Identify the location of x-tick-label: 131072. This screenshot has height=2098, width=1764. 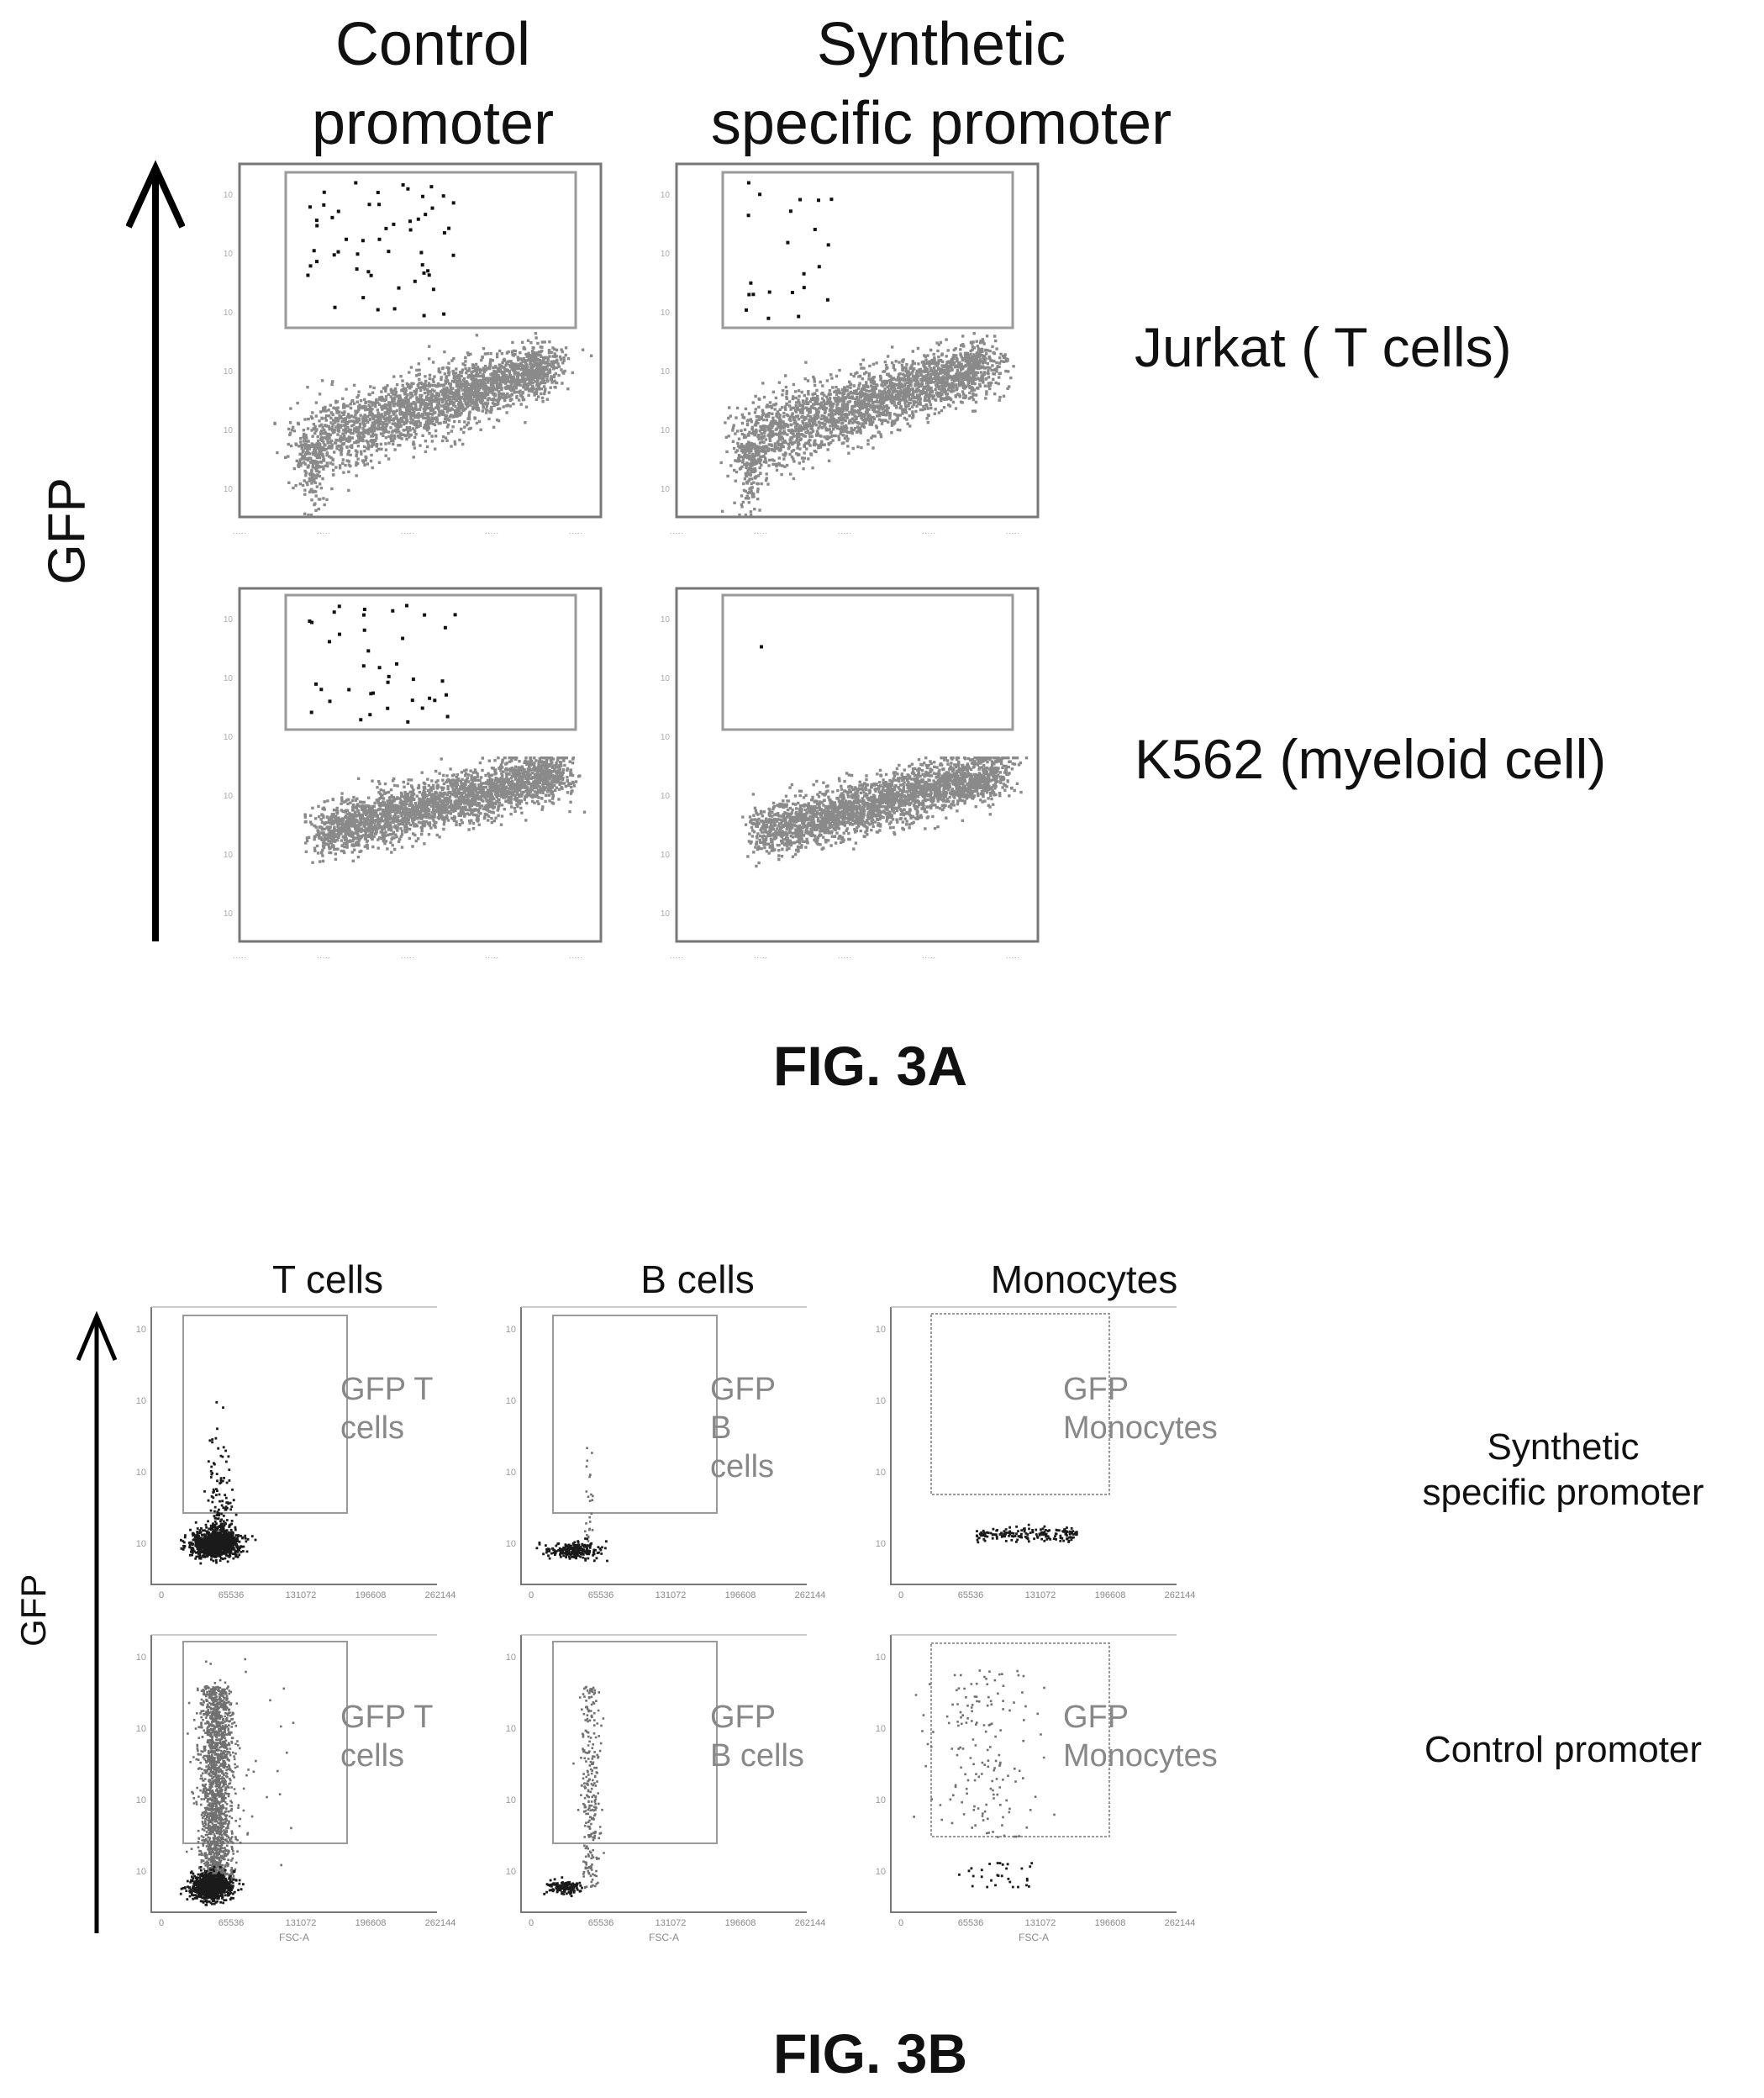
(671, 1923).